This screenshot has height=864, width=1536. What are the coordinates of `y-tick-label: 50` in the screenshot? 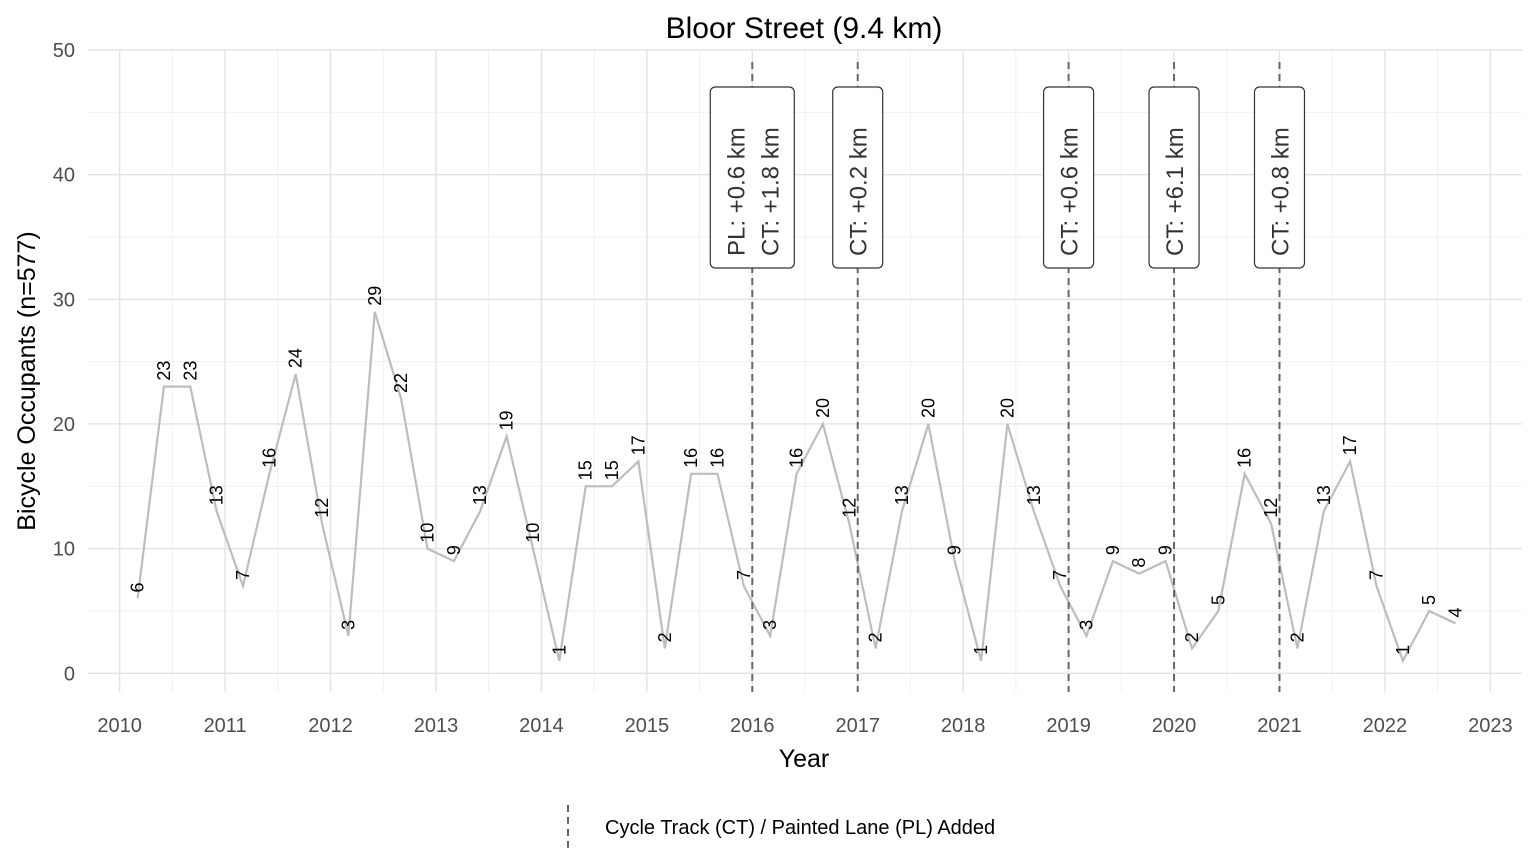 It's located at (64, 51).